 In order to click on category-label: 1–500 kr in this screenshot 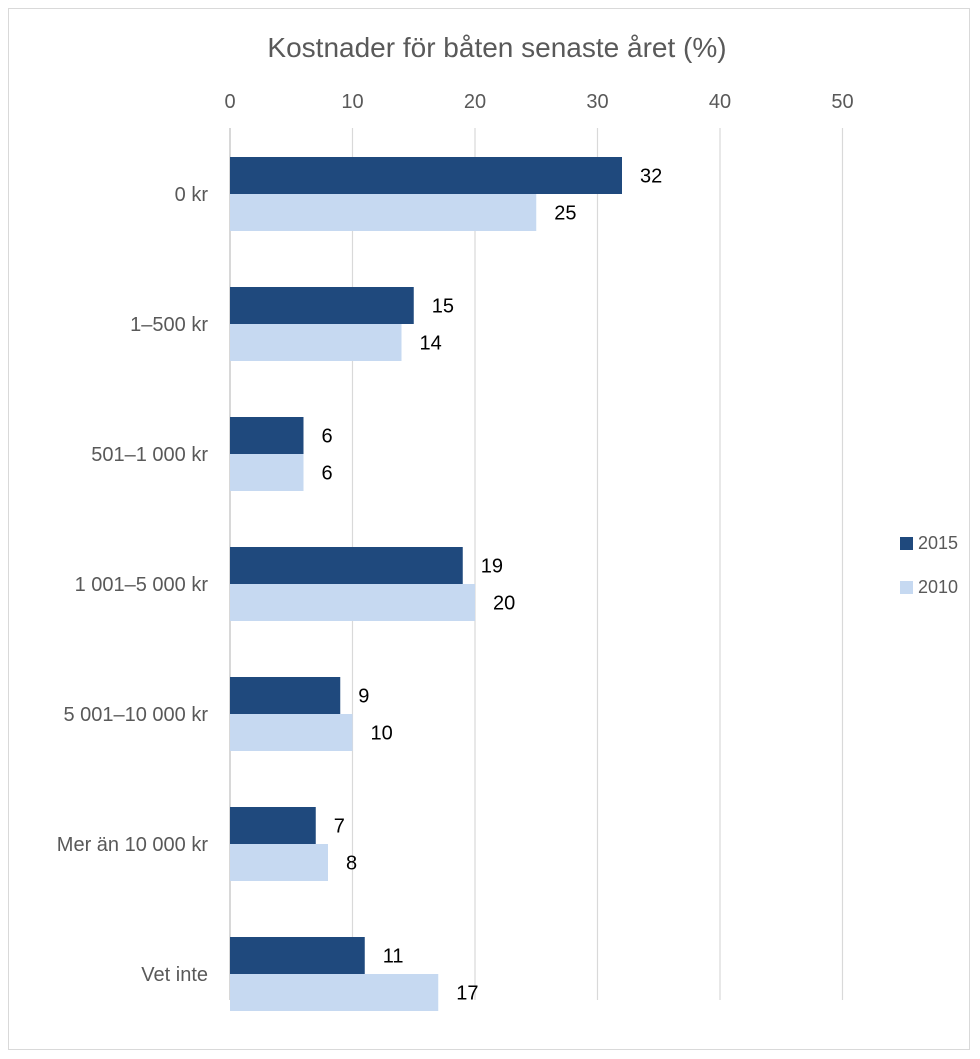, I will do `click(169, 325)`.